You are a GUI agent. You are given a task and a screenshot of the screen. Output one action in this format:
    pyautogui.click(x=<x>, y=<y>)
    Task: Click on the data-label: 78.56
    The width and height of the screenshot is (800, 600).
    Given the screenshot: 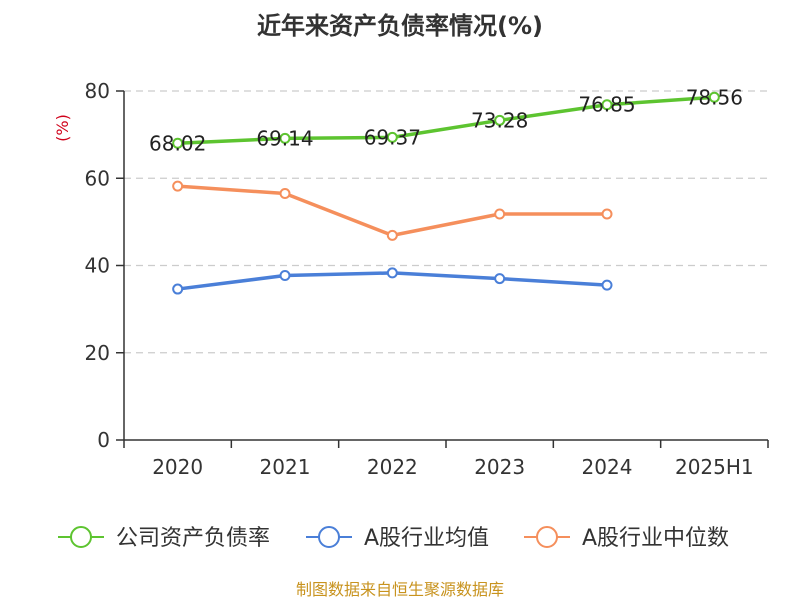 What is the action you would take?
    pyautogui.click(x=714, y=97)
    